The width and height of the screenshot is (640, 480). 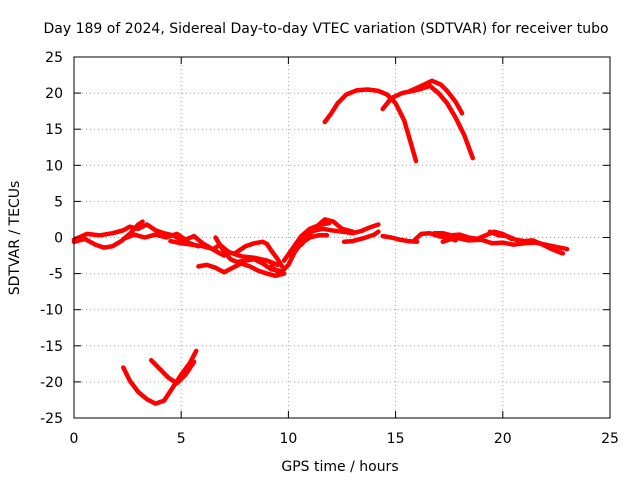 What do you see at coordinates (503, 439) in the screenshot?
I see `x-tick-label: 20` at bounding box center [503, 439].